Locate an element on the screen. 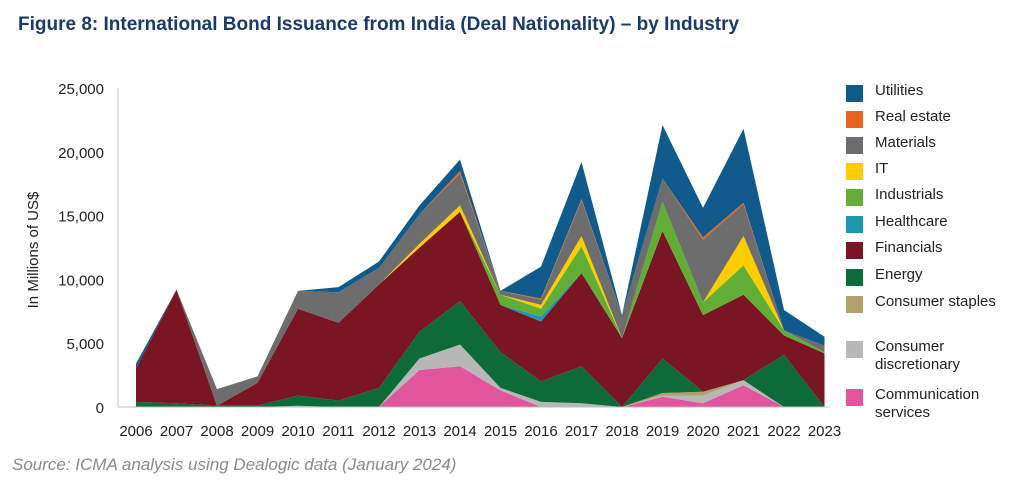 Image resolution: width=1024 pixels, height=501 pixels. legend-label: Consumer staples is located at coordinates (935, 301).